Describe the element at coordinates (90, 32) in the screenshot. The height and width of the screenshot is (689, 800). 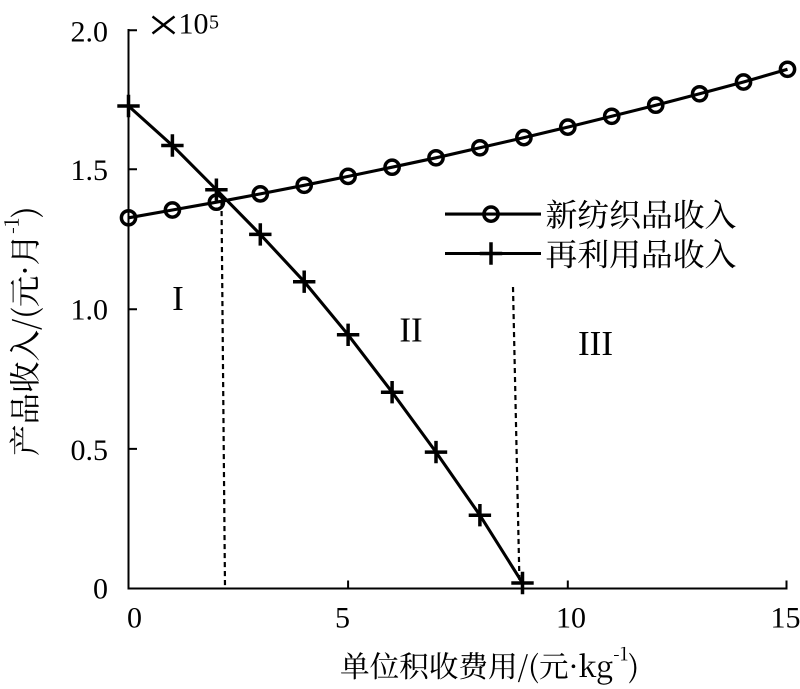
I see `svg-text: 2.0` at that location.